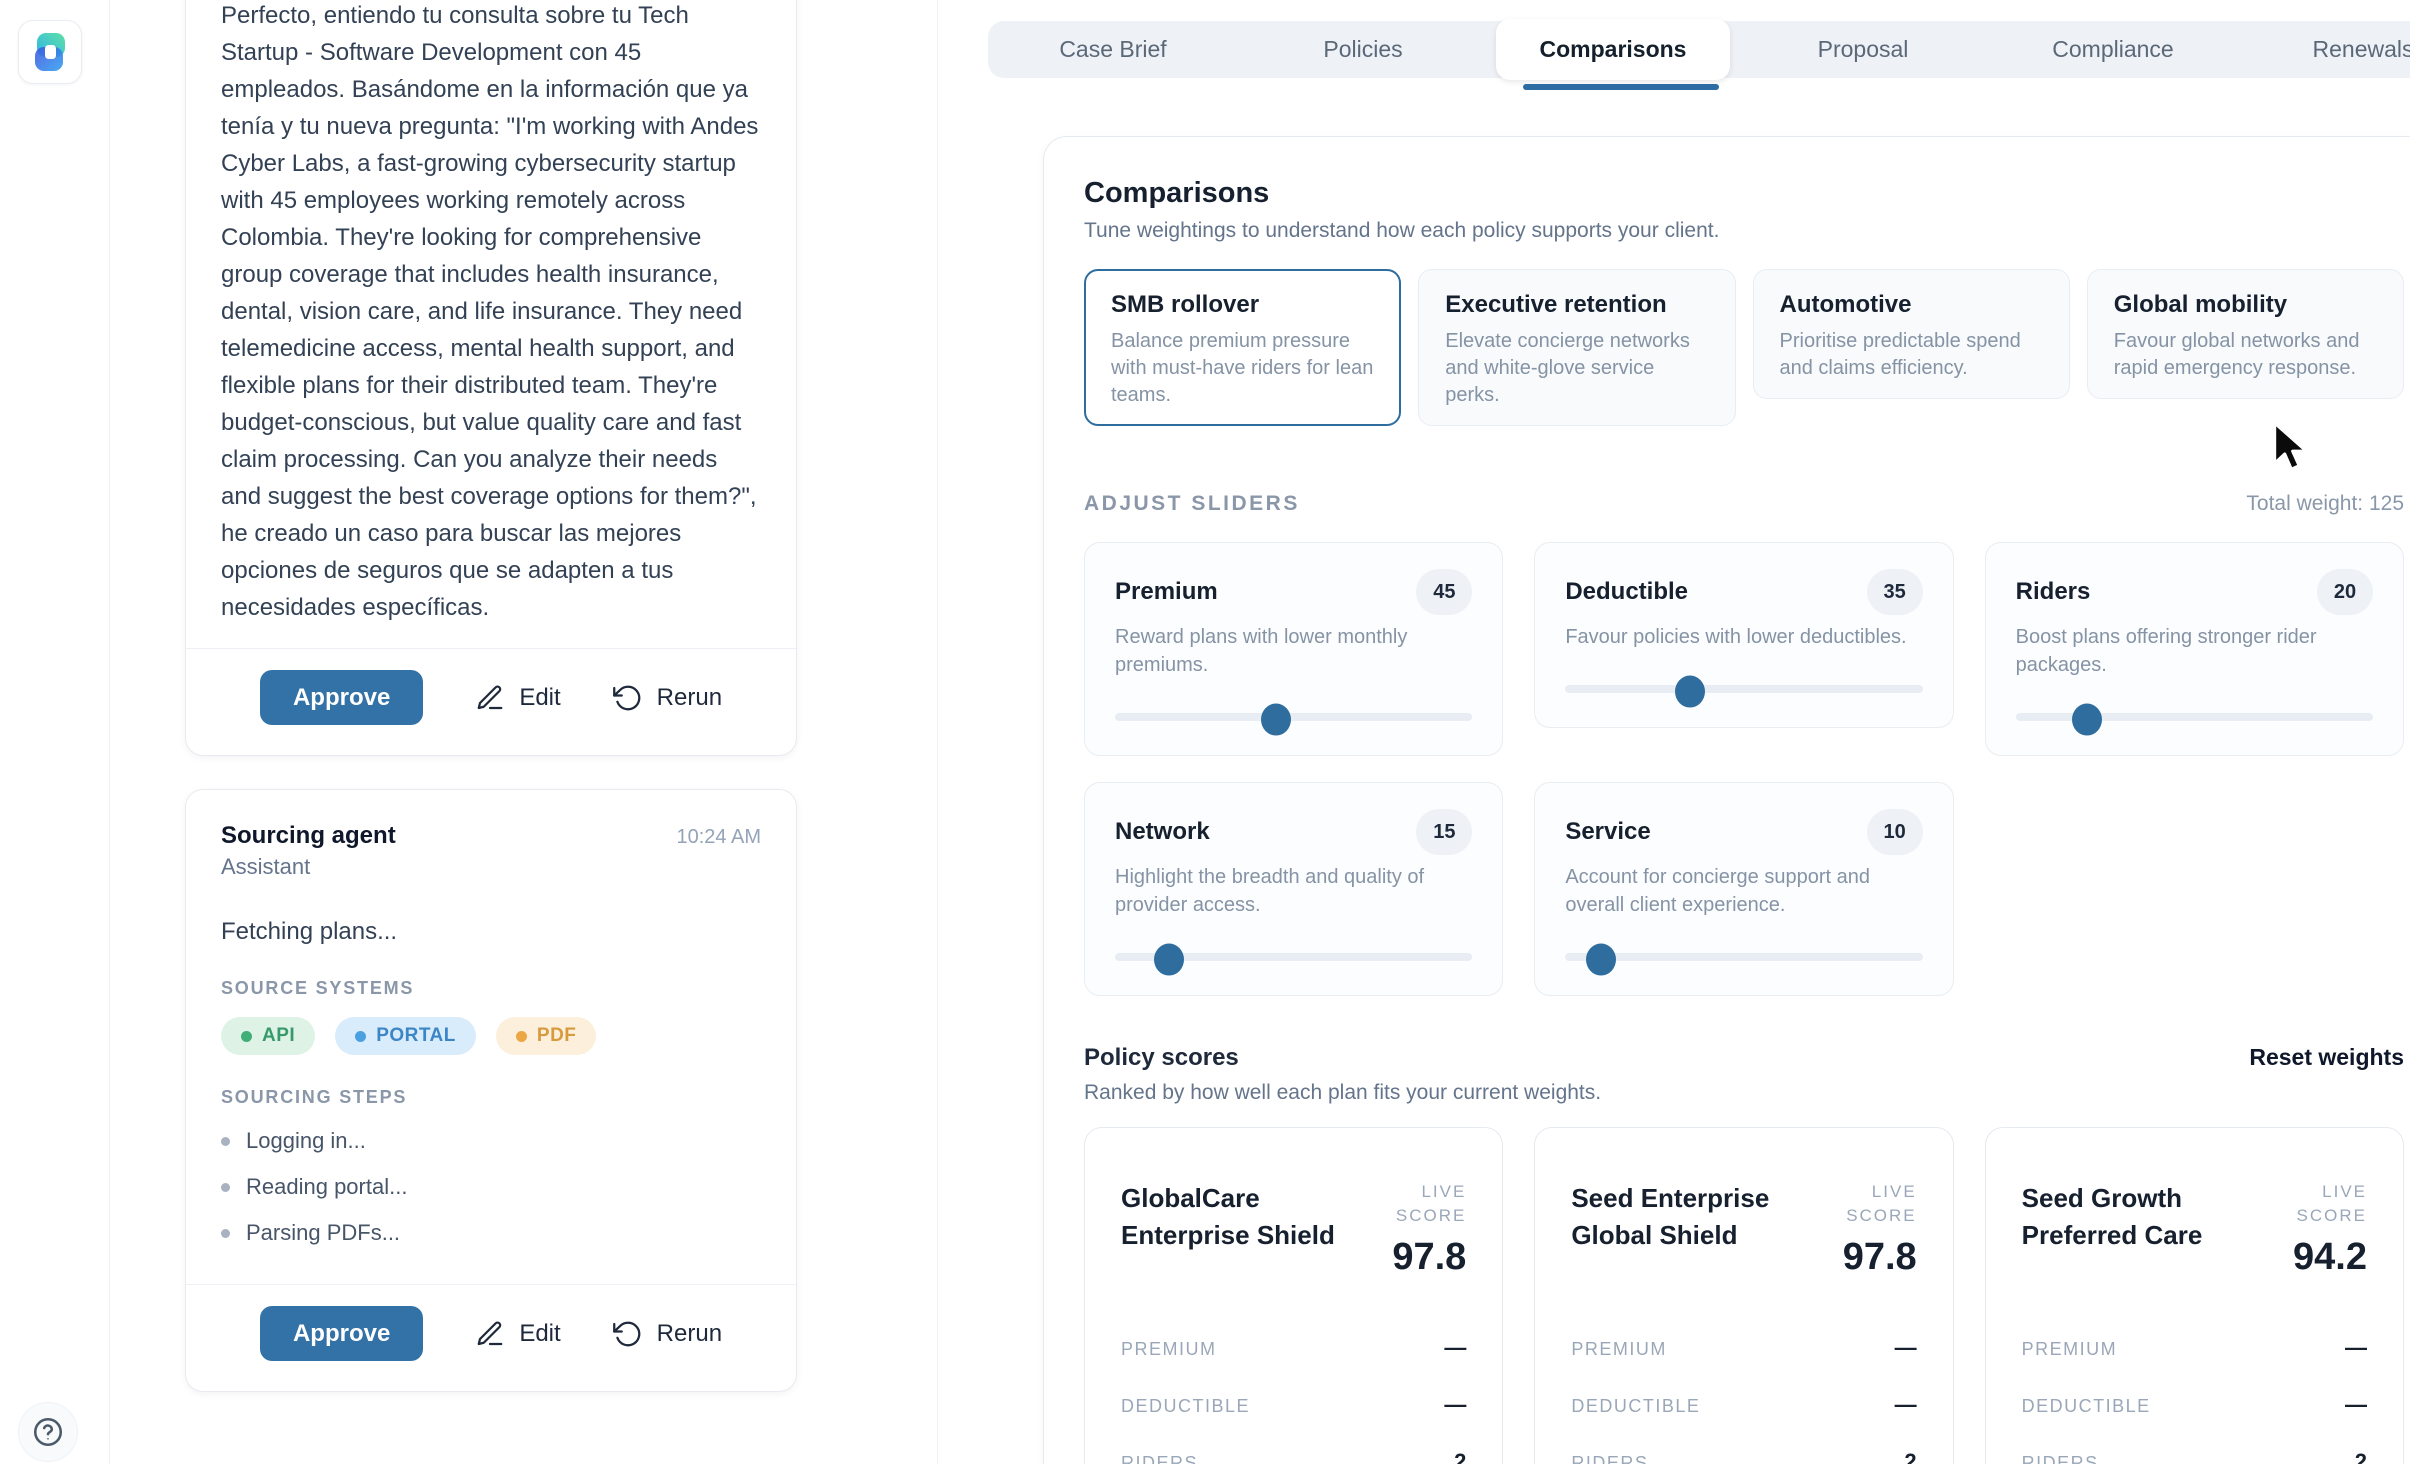  I want to click on tab-case-brief: Case Brief, so click(1113, 49).